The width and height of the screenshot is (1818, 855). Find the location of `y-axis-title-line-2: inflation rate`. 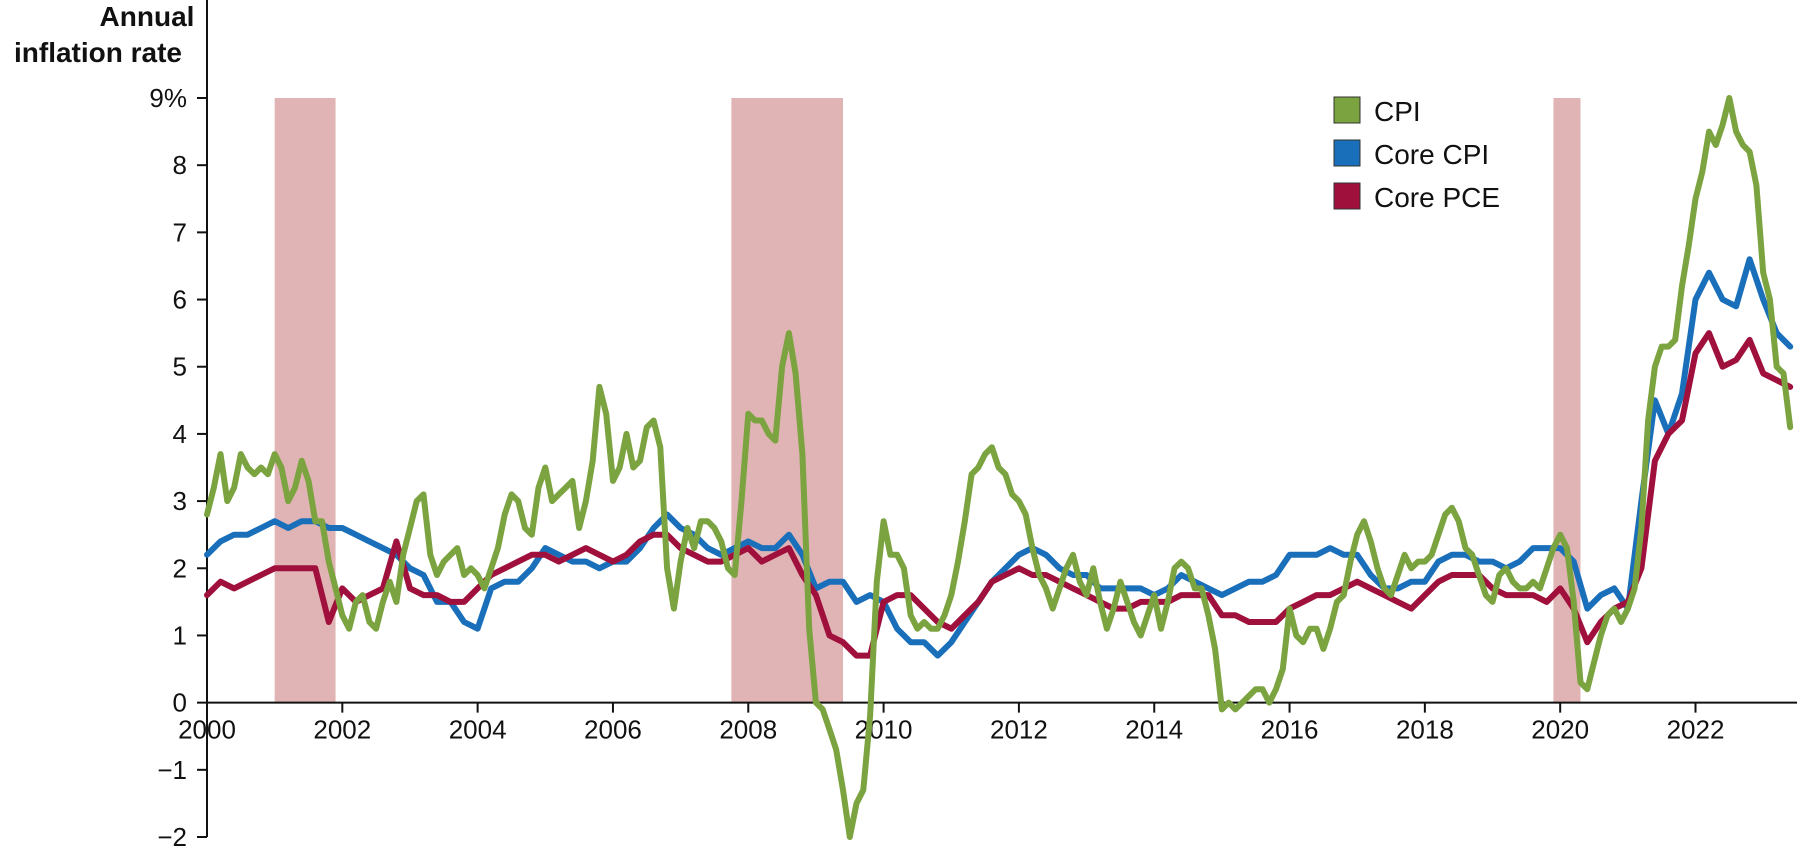

y-axis-title-line-2: inflation rate is located at coordinates (98, 52).